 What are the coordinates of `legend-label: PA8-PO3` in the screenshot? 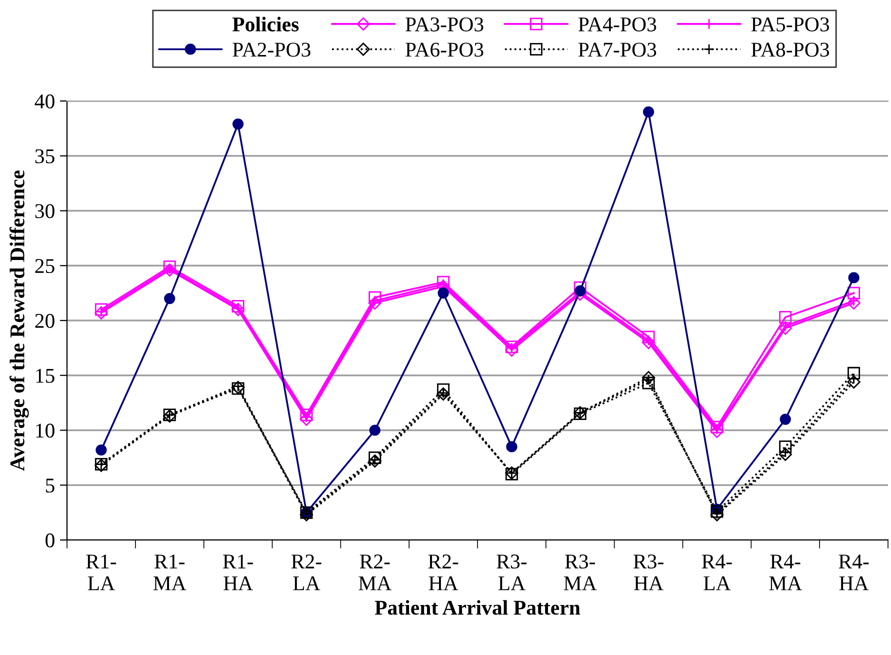 It's located at (790, 49).